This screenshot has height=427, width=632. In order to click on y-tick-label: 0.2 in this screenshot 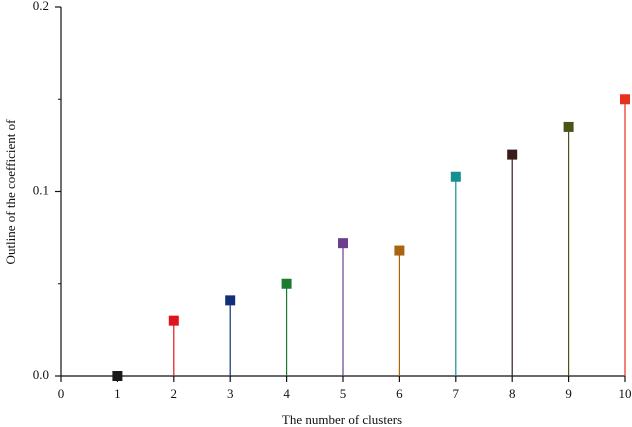, I will do `click(41, 6)`.